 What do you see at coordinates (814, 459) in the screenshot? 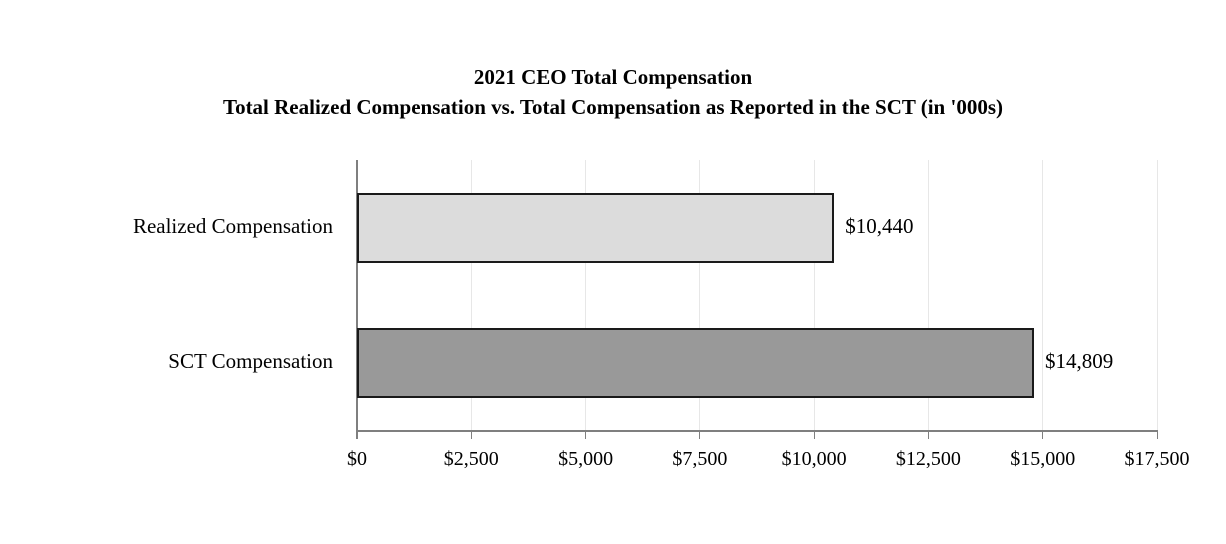
I see `x-axis-tick-label: $10,000` at bounding box center [814, 459].